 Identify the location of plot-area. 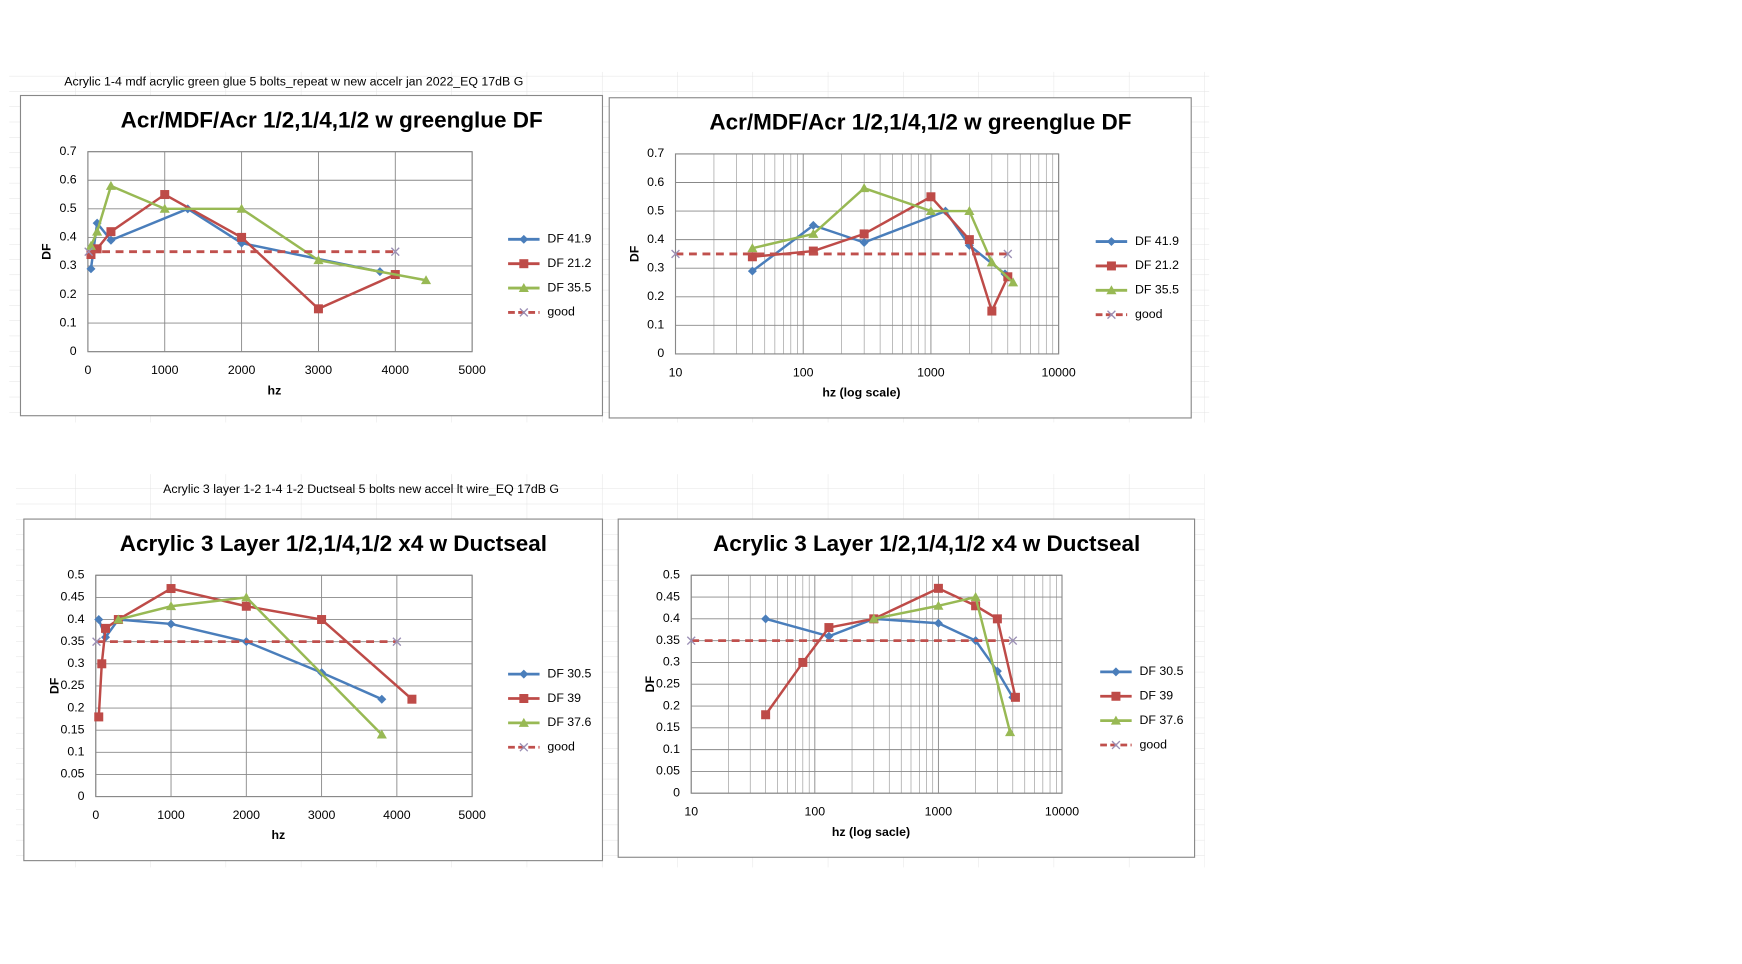
(876, 684).